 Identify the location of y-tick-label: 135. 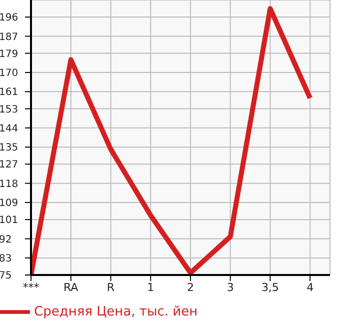
(9, 148).